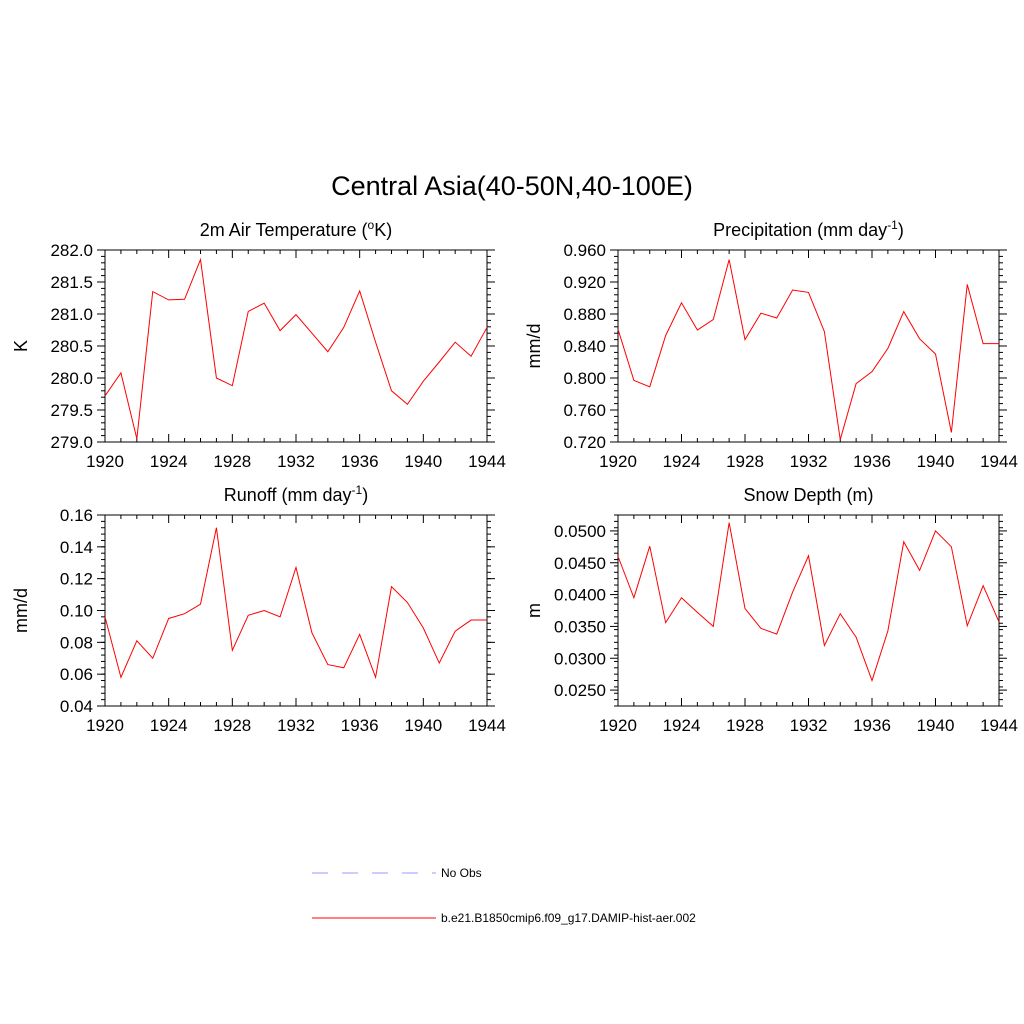 This screenshot has width=1024, height=1024. I want to click on series-line-runoff, so click(295, 603).